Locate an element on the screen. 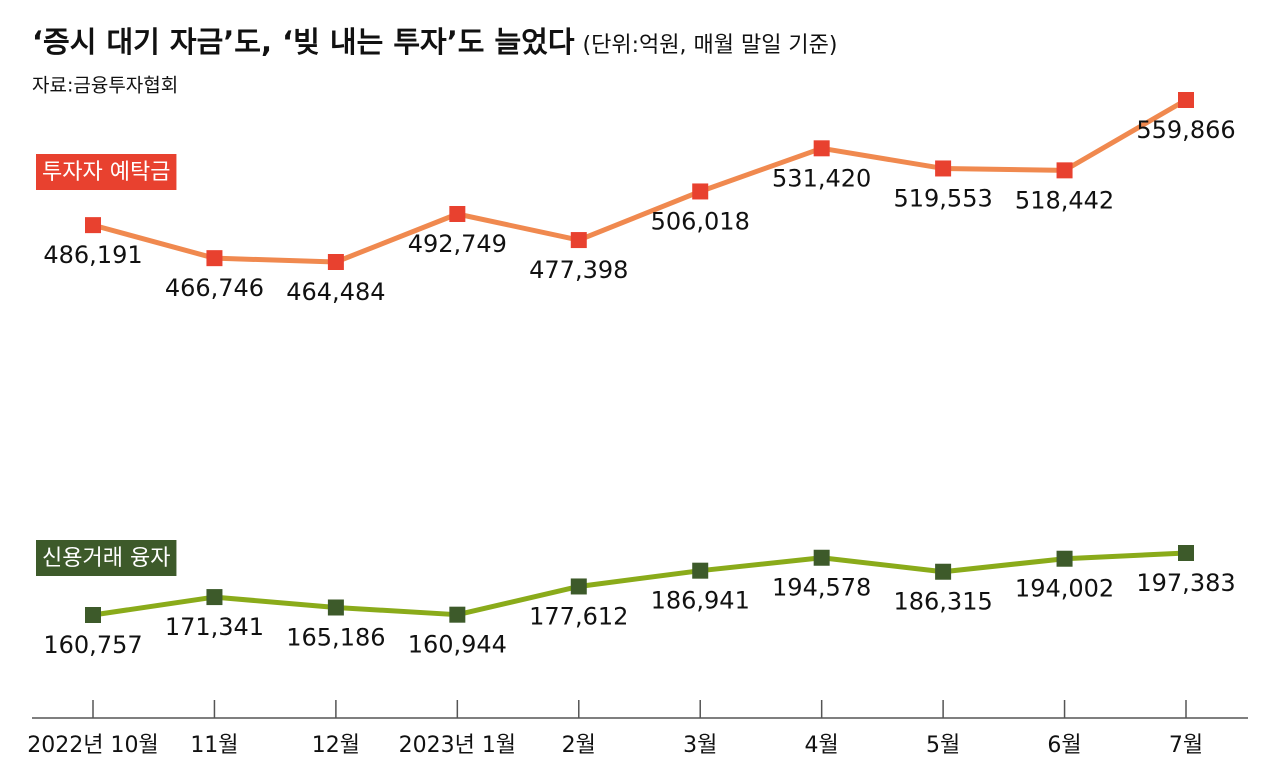 Image resolution: width=1280 pixels, height=784 pixels. data-label: 492,749 is located at coordinates (457, 244).